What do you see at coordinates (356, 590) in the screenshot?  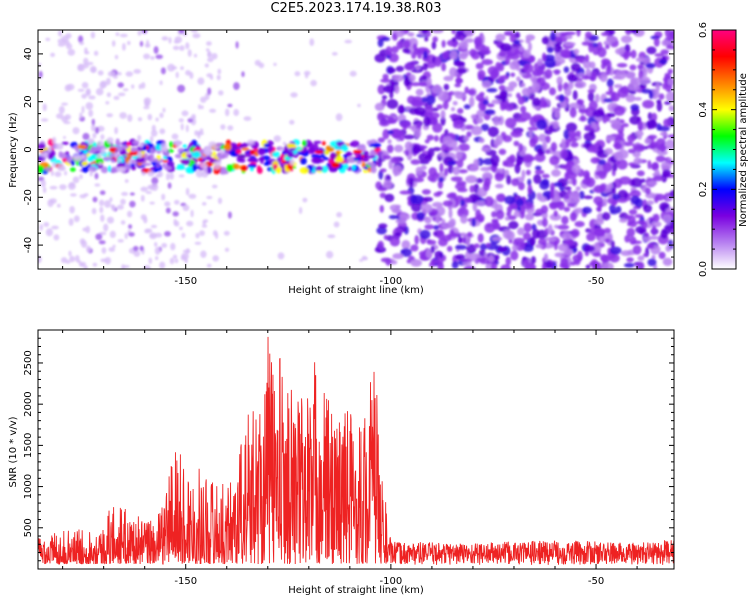 I see `snr-x-axis-label: Height of straight line (km)` at bounding box center [356, 590].